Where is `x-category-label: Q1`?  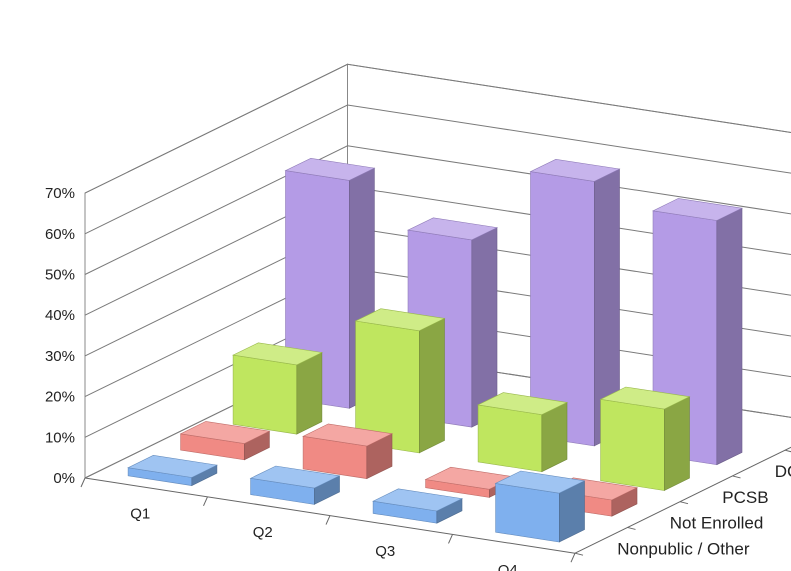
x-category-label: Q1 is located at coordinates (140, 513).